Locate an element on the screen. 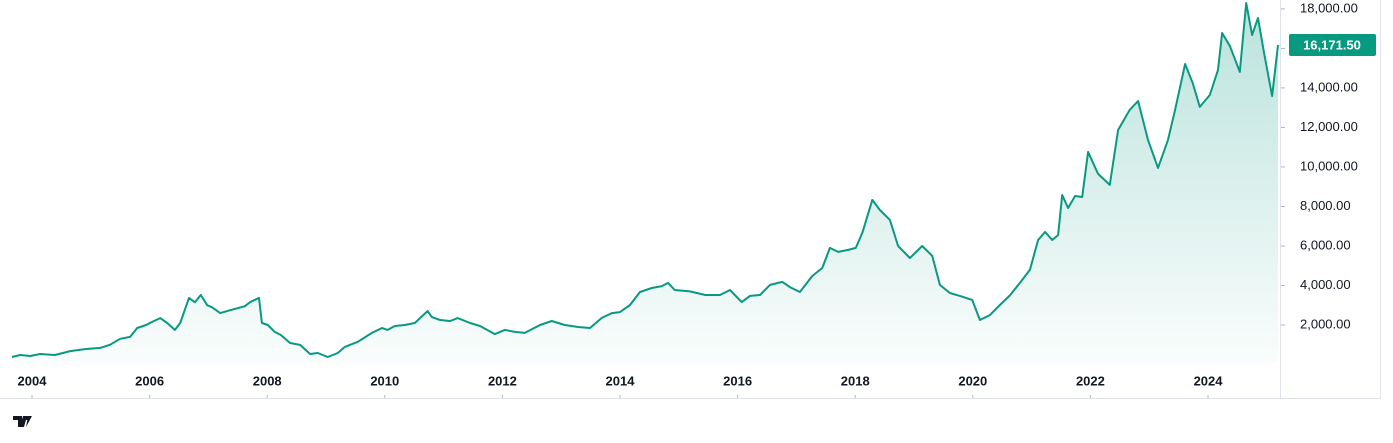 The image size is (1393, 443). price-badge is located at coordinates (1332, 45).